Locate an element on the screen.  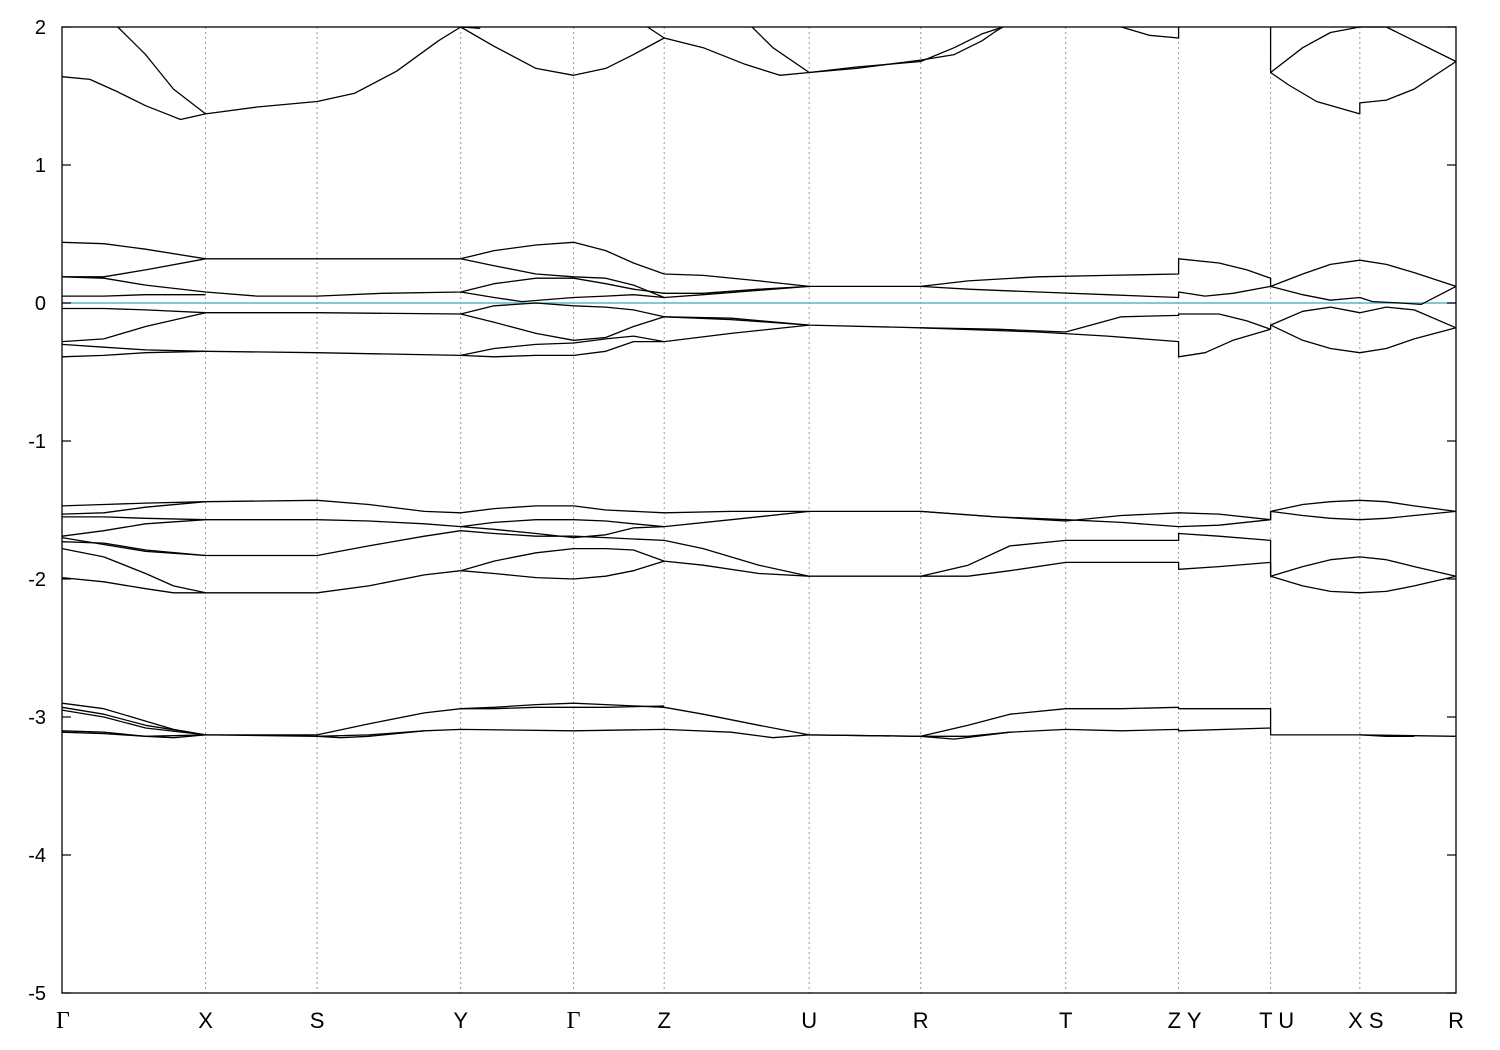
y-tick-label: -1 is located at coordinates (37, 442).